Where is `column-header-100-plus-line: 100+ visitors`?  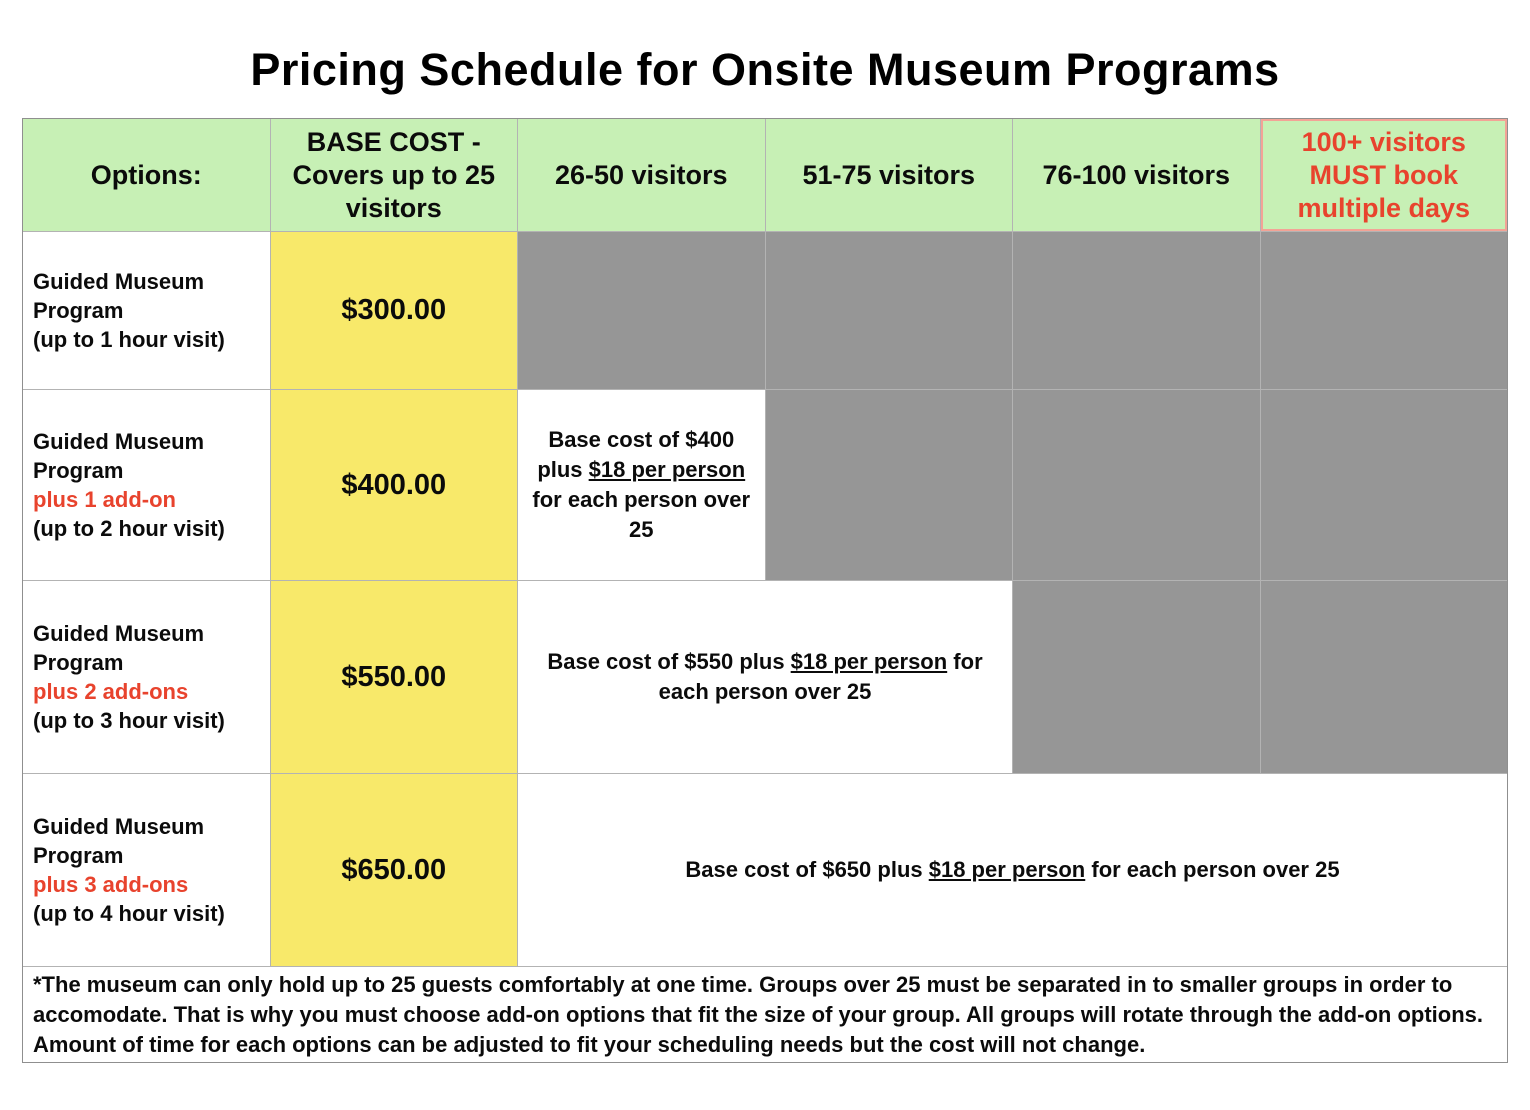 column-header-100-plus-line: 100+ visitors is located at coordinates (1383, 141).